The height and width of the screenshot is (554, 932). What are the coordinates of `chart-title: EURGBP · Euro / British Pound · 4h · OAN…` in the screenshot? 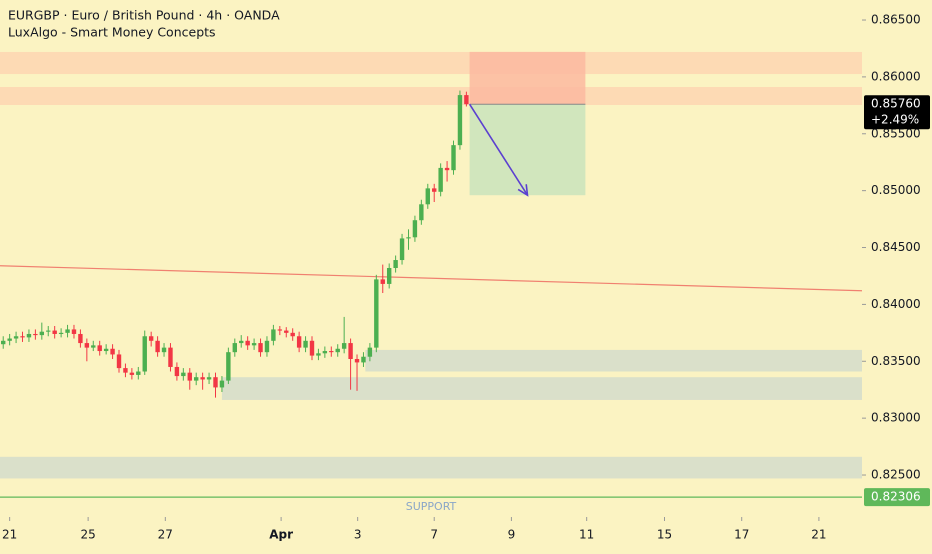 It's located at (144, 15).